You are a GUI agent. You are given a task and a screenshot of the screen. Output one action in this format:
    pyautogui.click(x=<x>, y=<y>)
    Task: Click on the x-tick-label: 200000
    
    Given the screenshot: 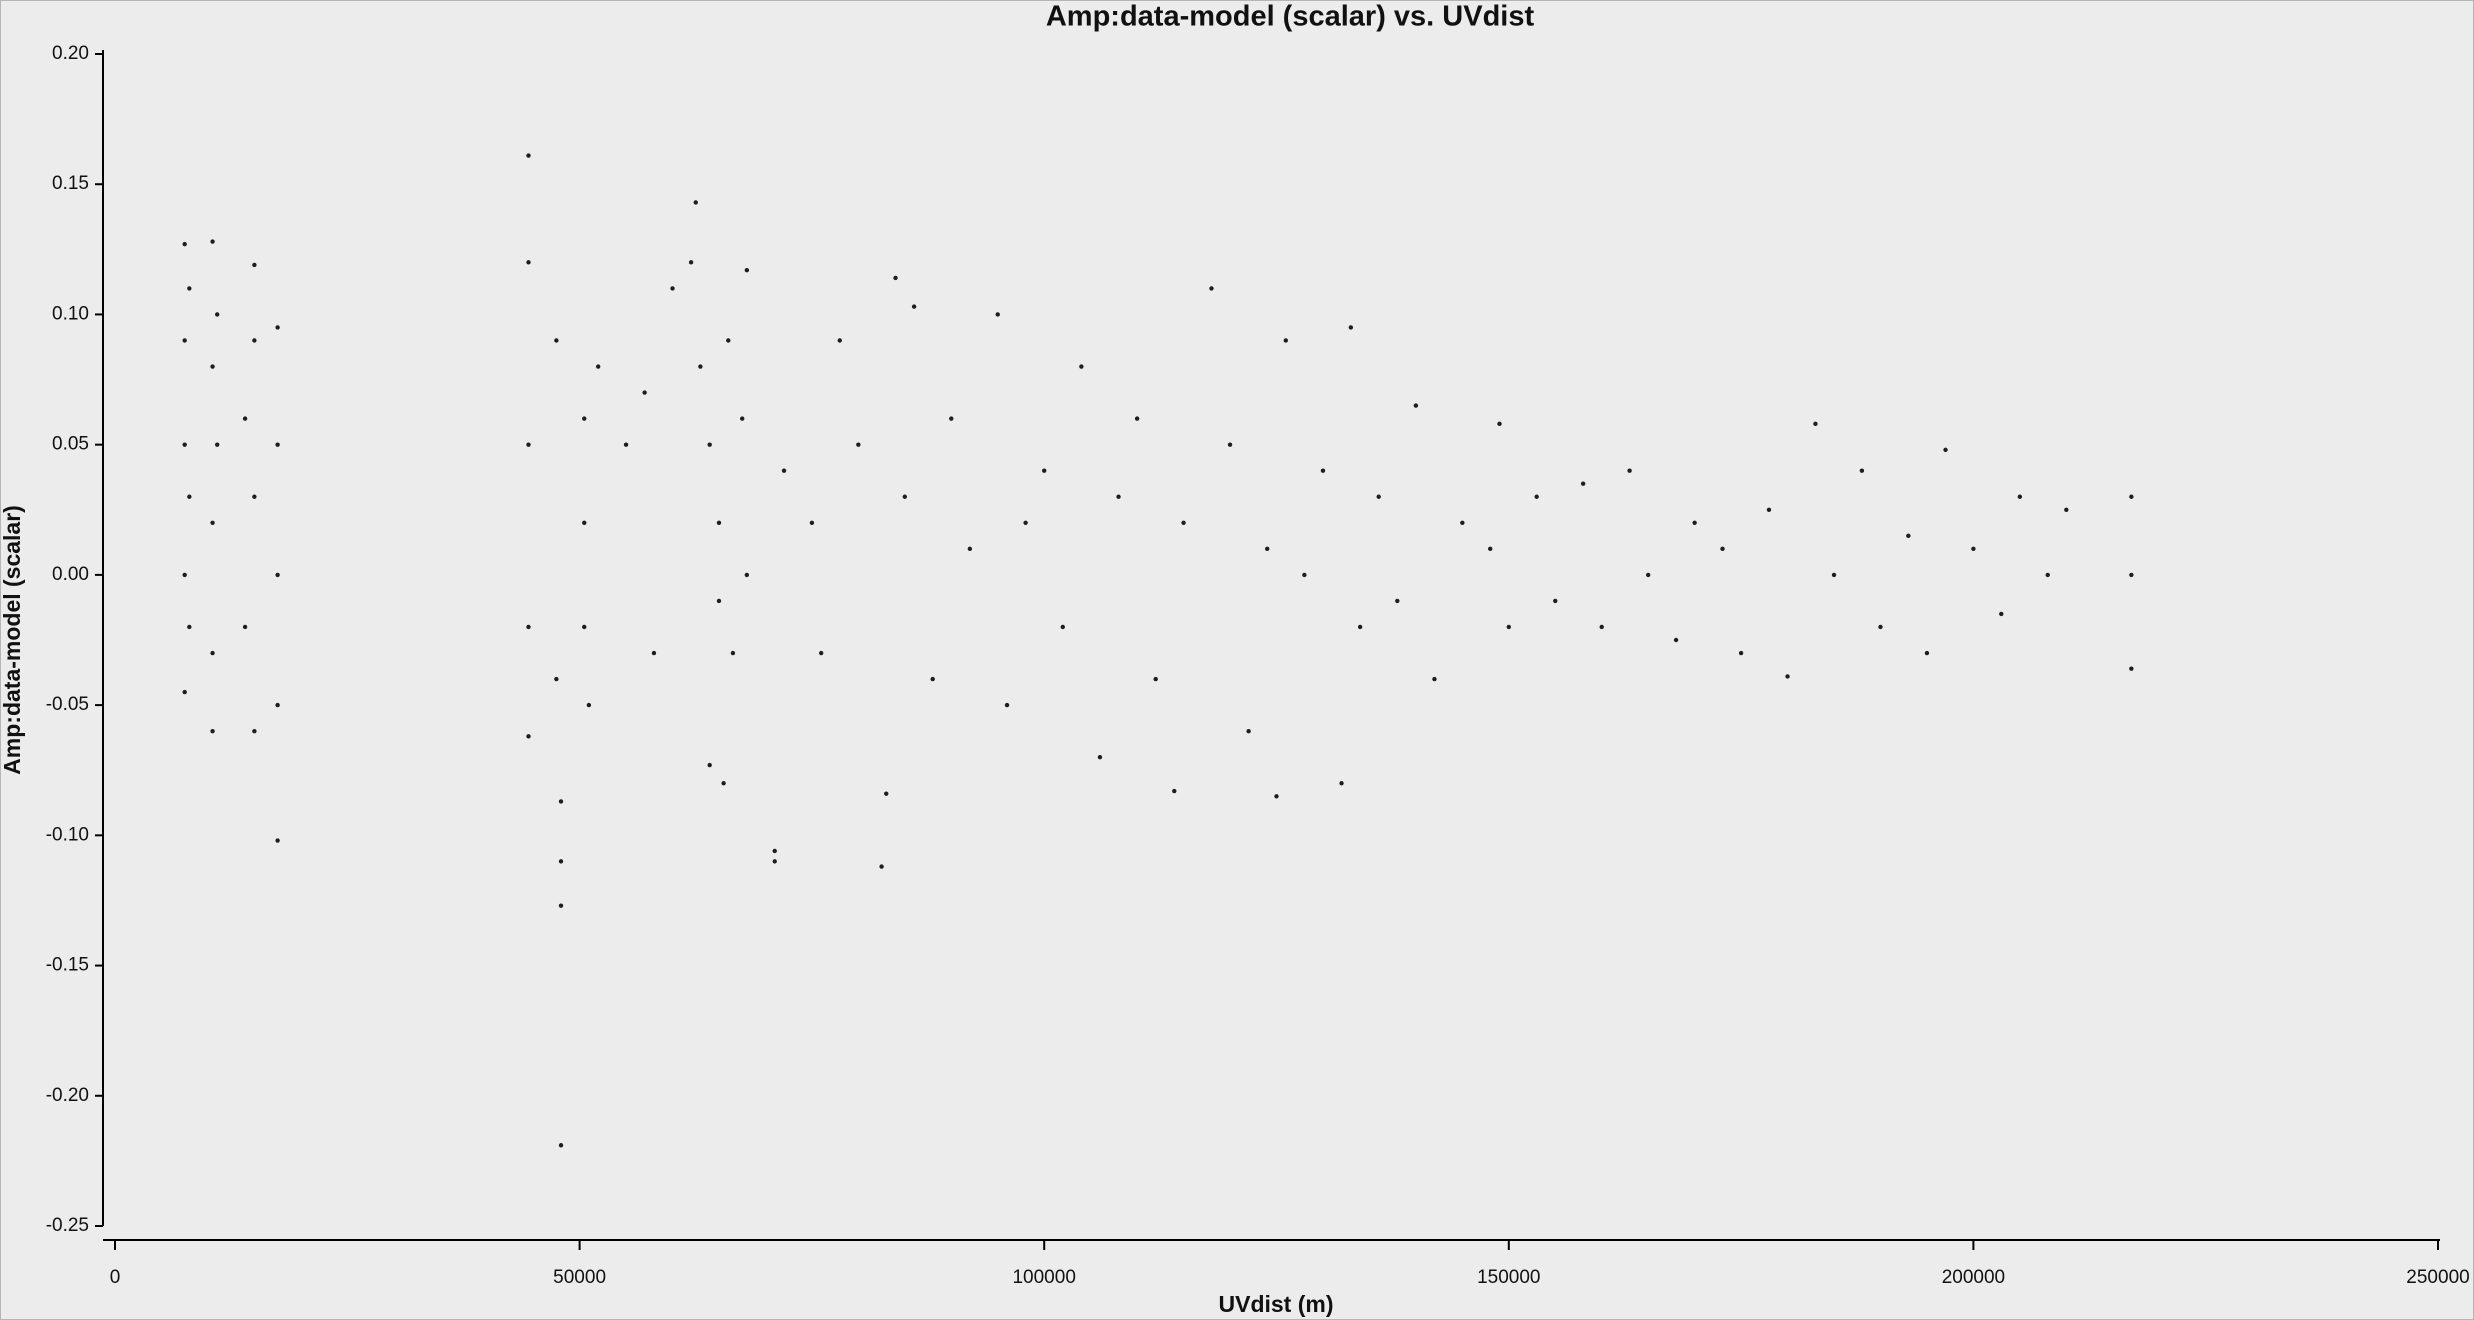 What is the action you would take?
    pyautogui.click(x=1973, y=1277)
    